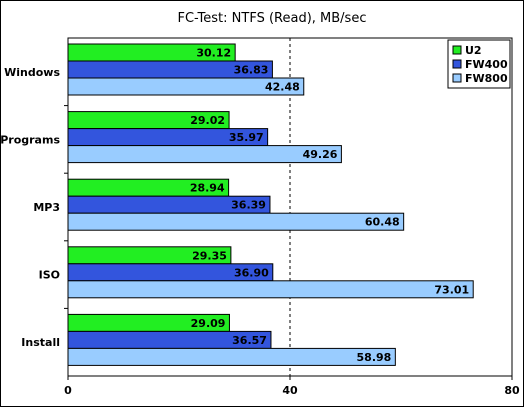  What do you see at coordinates (374, 357) in the screenshot?
I see `data-label: 58.98` at bounding box center [374, 357].